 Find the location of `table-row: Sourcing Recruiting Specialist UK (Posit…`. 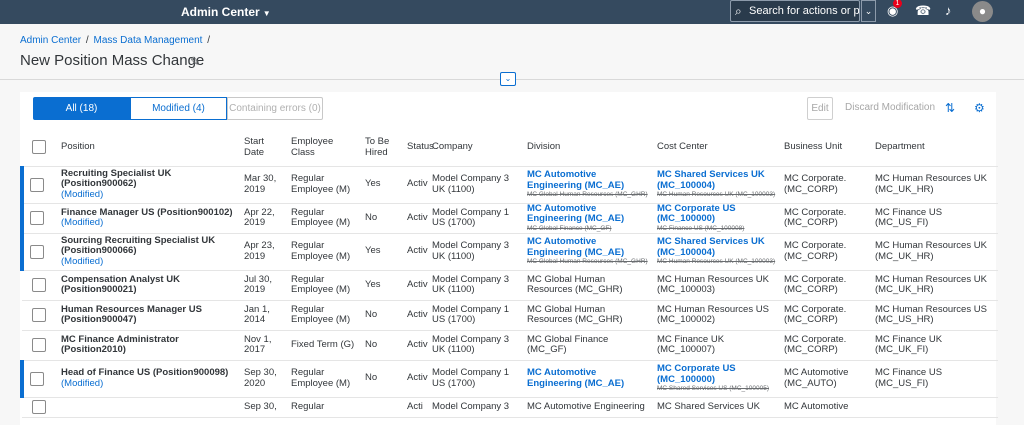

table-row: Sourcing Recruiting Specialist UK (Posit… is located at coordinates (509, 252).